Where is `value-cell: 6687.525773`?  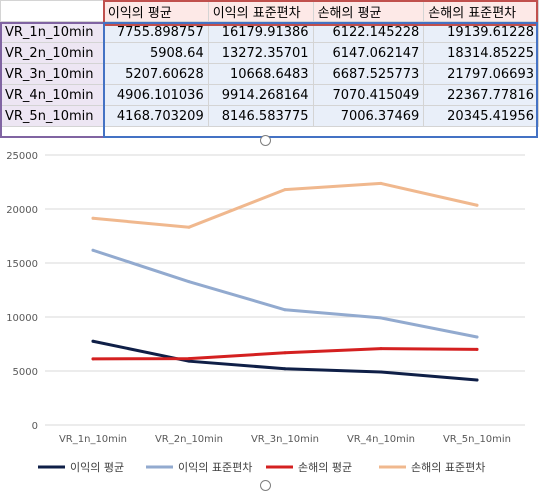
value-cell: 6687.525773 is located at coordinates (368, 74).